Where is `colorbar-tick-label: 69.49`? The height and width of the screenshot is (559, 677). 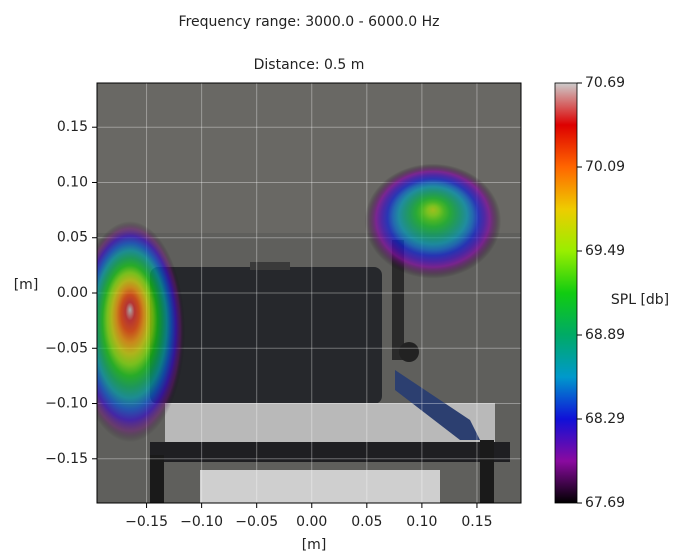
colorbar-tick-label: 69.49 is located at coordinates (605, 251).